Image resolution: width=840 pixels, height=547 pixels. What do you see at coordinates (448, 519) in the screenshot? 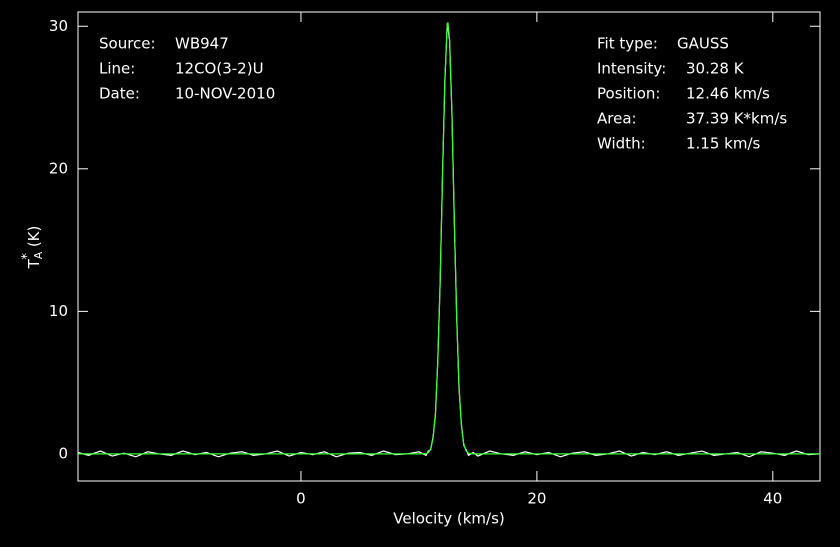
I see `x-axis-label: Velocity (km/s)` at bounding box center [448, 519].